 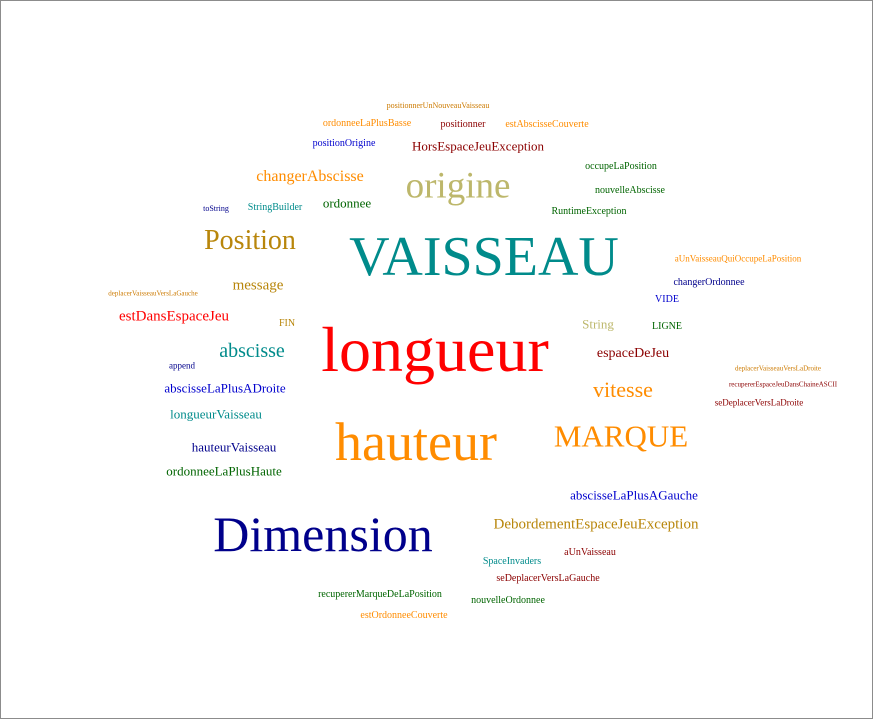 I want to click on word-SpaceInvaders: SpaceInvaders, so click(x=512, y=561).